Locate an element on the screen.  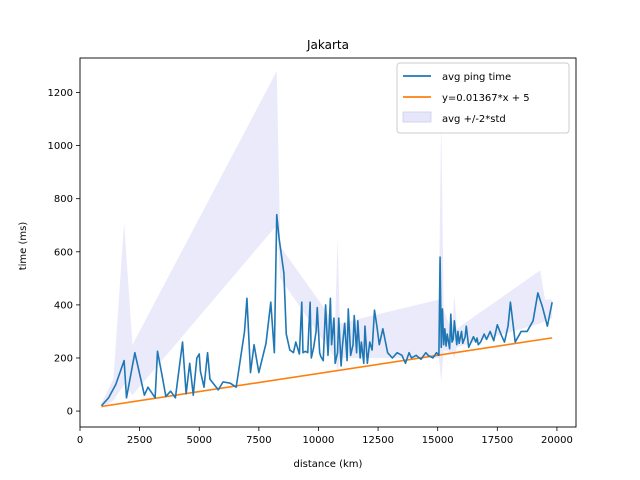
y-tick-label: 800 is located at coordinates (63, 199).